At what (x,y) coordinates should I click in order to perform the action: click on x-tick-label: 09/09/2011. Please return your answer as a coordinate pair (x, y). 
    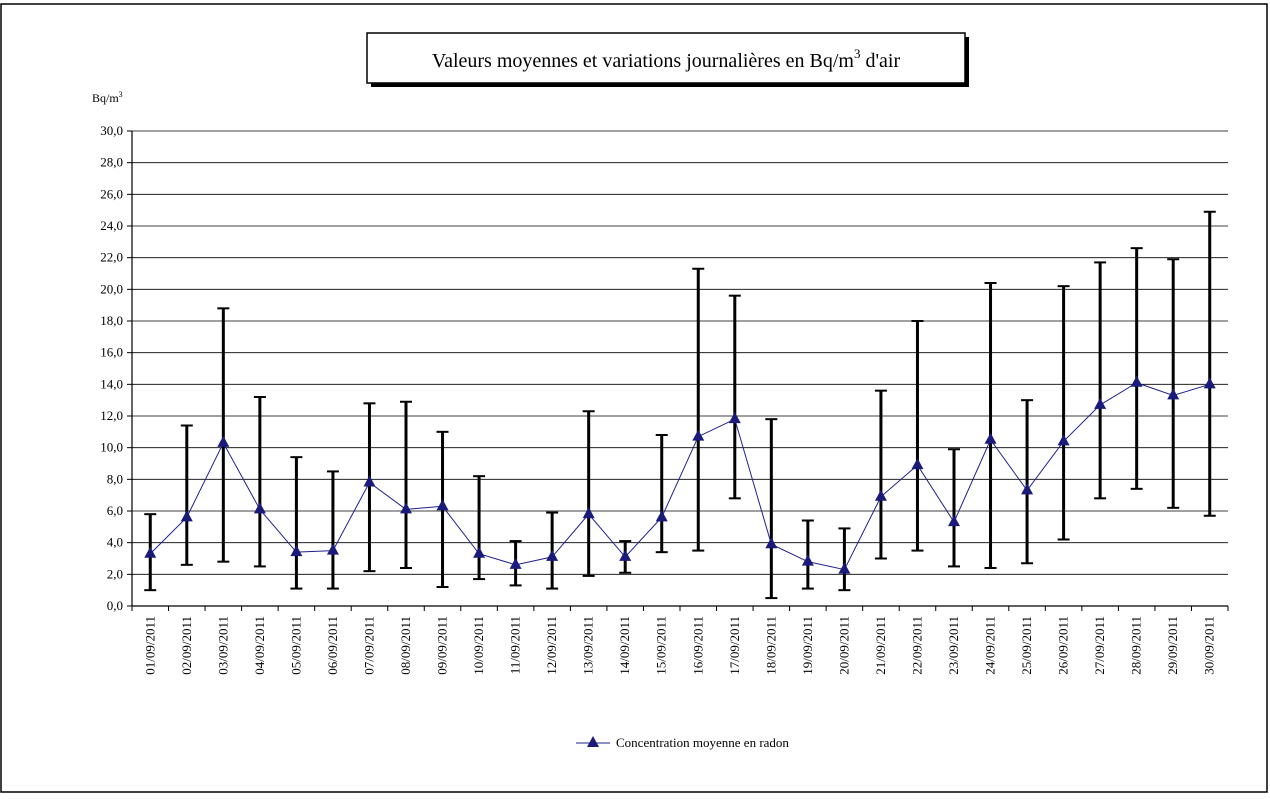
    Looking at the image, I should click on (442, 645).